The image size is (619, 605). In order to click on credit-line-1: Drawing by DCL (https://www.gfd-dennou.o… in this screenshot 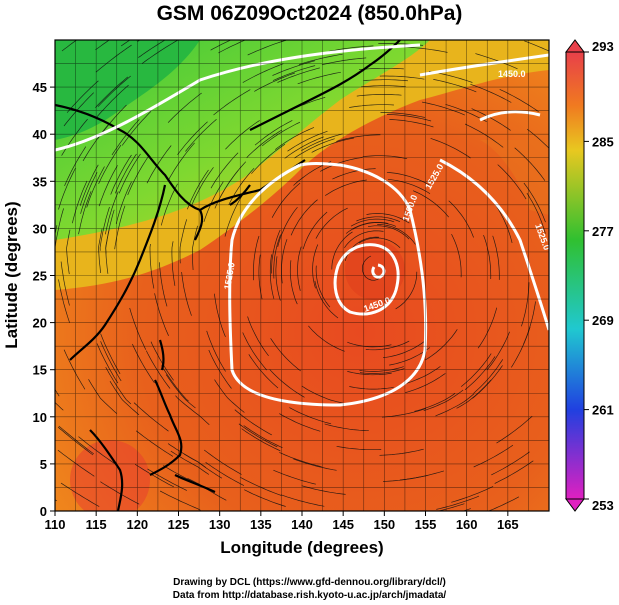, I will do `click(309, 582)`.